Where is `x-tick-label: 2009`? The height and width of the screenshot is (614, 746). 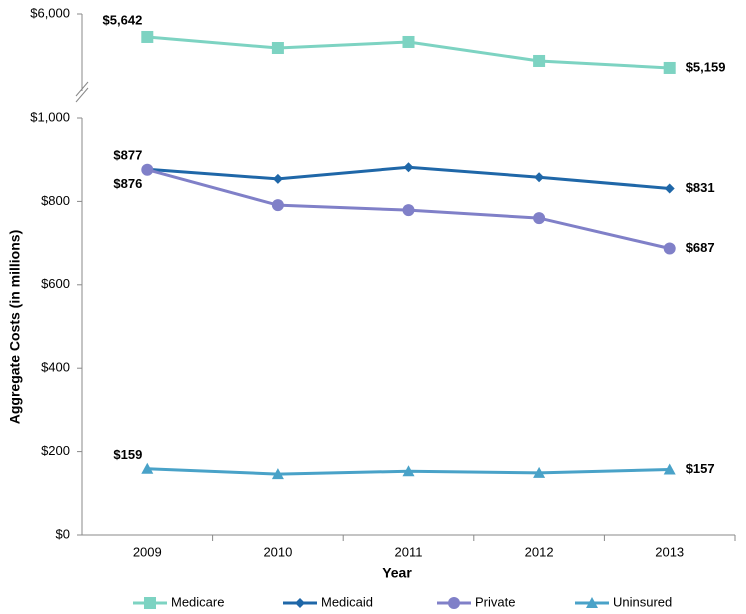 x-tick-label: 2009 is located at coordinates (147, 551).